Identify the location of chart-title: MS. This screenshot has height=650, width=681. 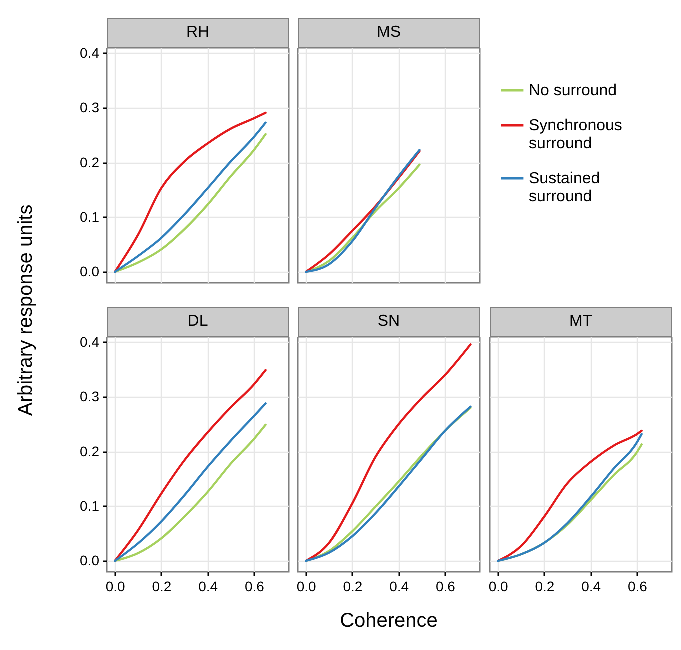
(389, 33).